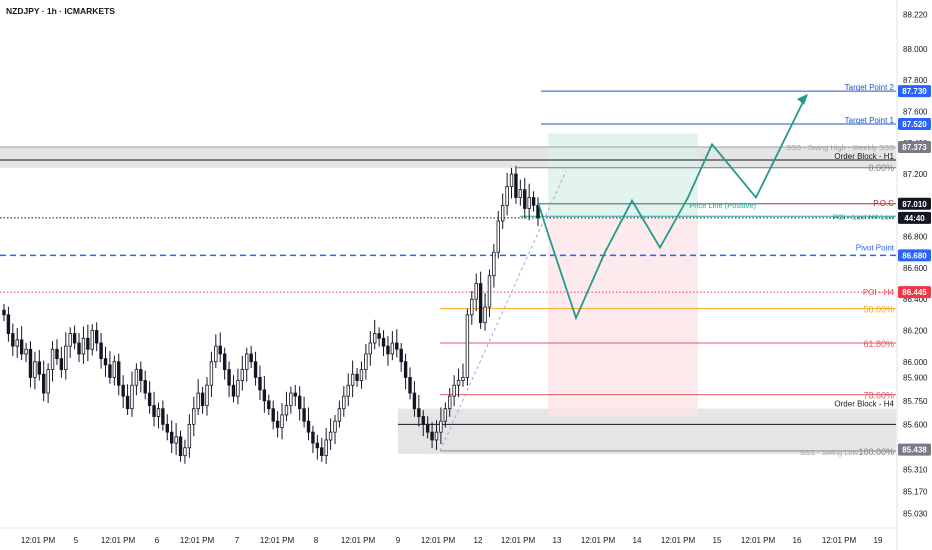 This screenshot has height=550, width=932. I want to click on price-badge-label: 44:40, so click(914, 218).